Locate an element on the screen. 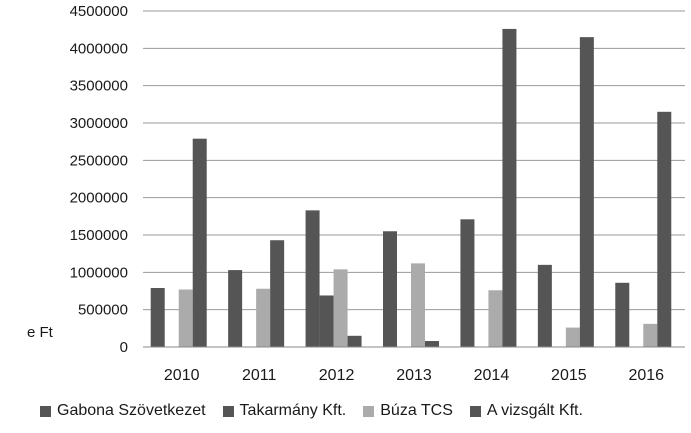 This screenshot has height=433, width=691. y-axis-unit-label: e Ft is located at coordinates (40, 332).